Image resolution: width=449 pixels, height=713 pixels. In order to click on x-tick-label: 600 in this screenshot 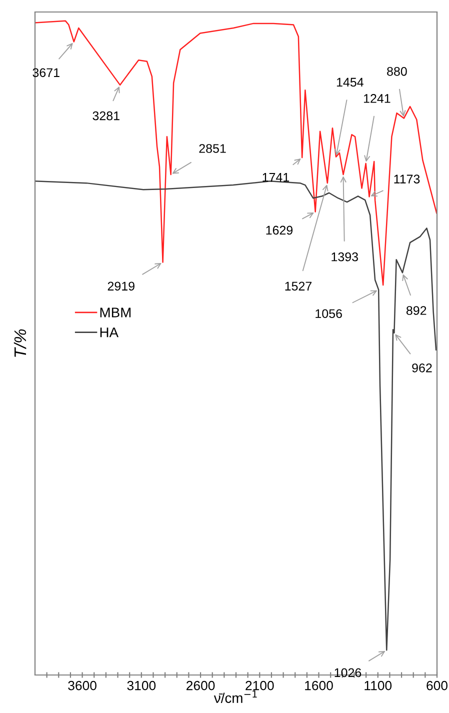, I will do `click(437, 685)`.